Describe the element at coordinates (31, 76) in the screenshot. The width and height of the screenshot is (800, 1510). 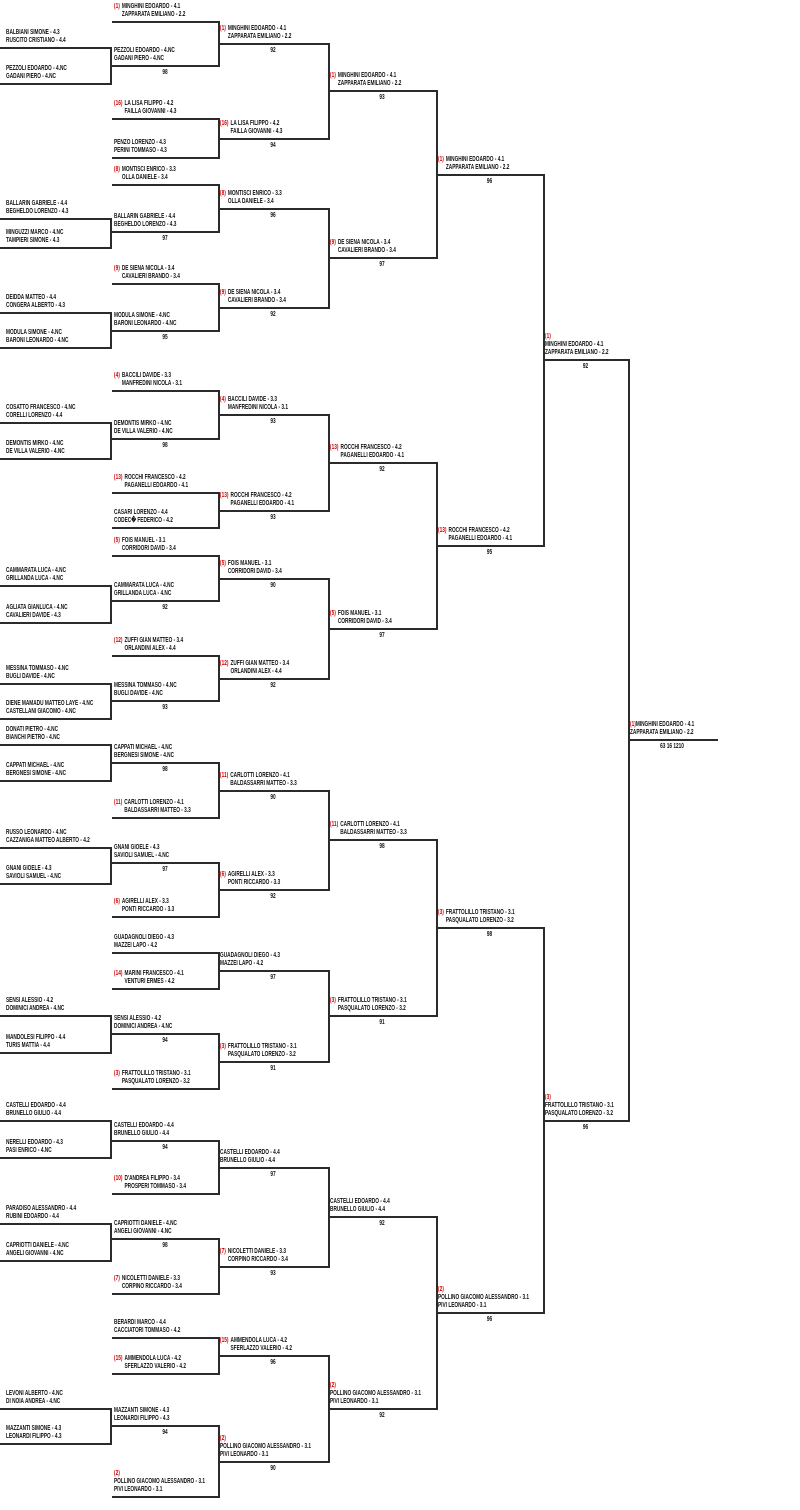
I see `team-name: GADANI PIERO - 4.NC` at that location.